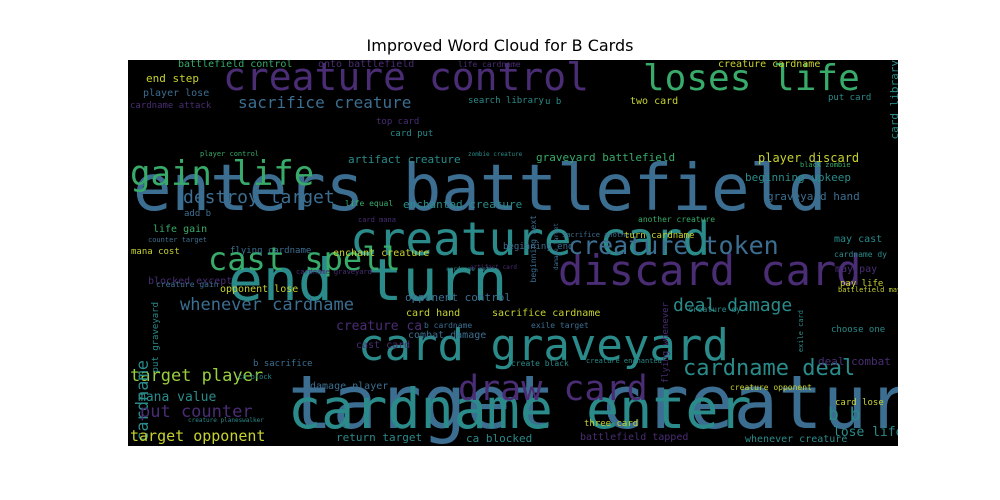 This screenshot has width=1000, height=500. I want to click on word-b-b: b b, so click(844, 414).